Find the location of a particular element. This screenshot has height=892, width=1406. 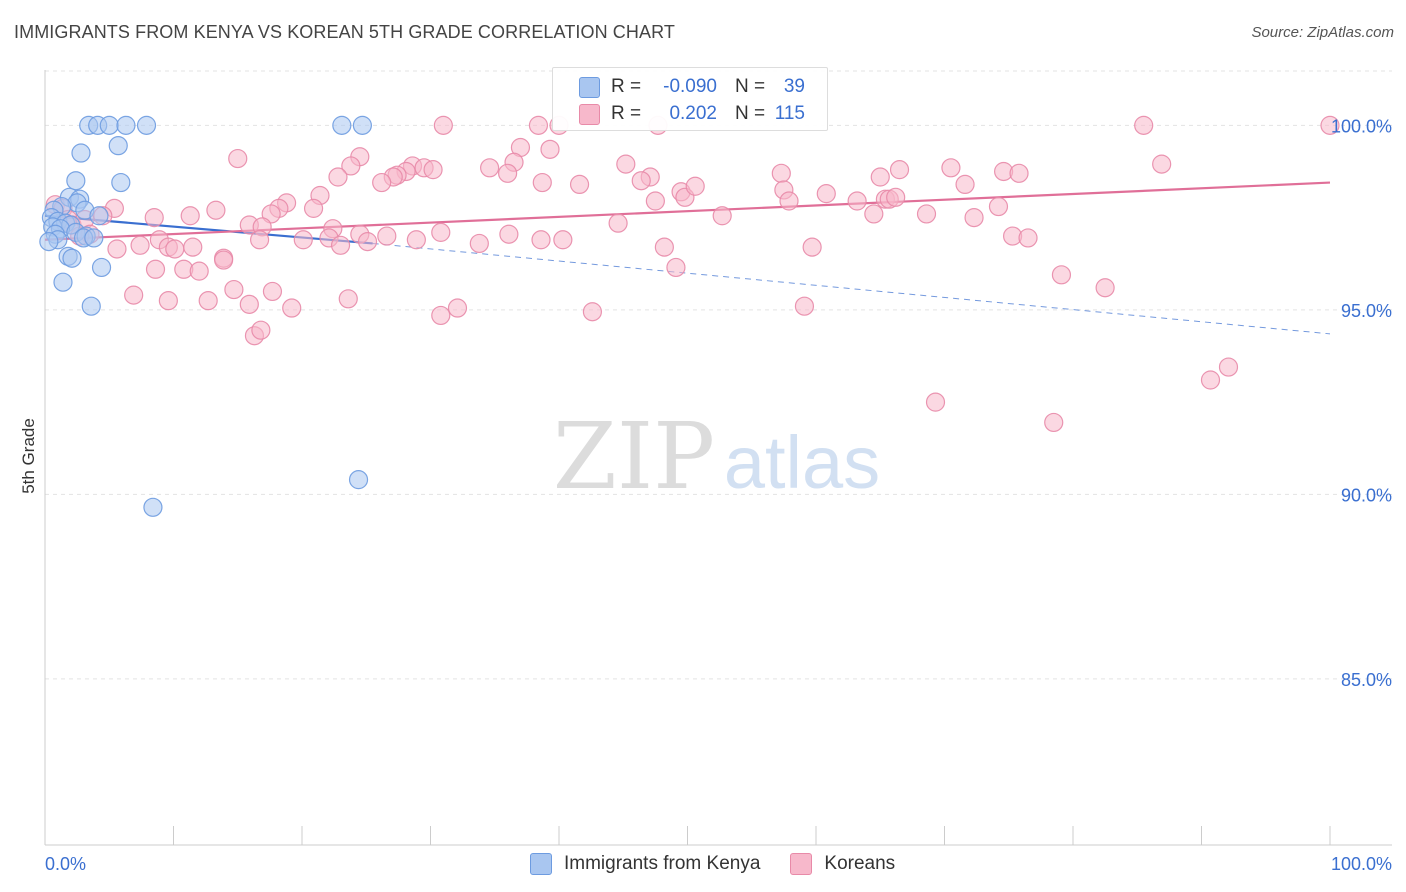

n-value: 39 is located at coordinates (794, 86).